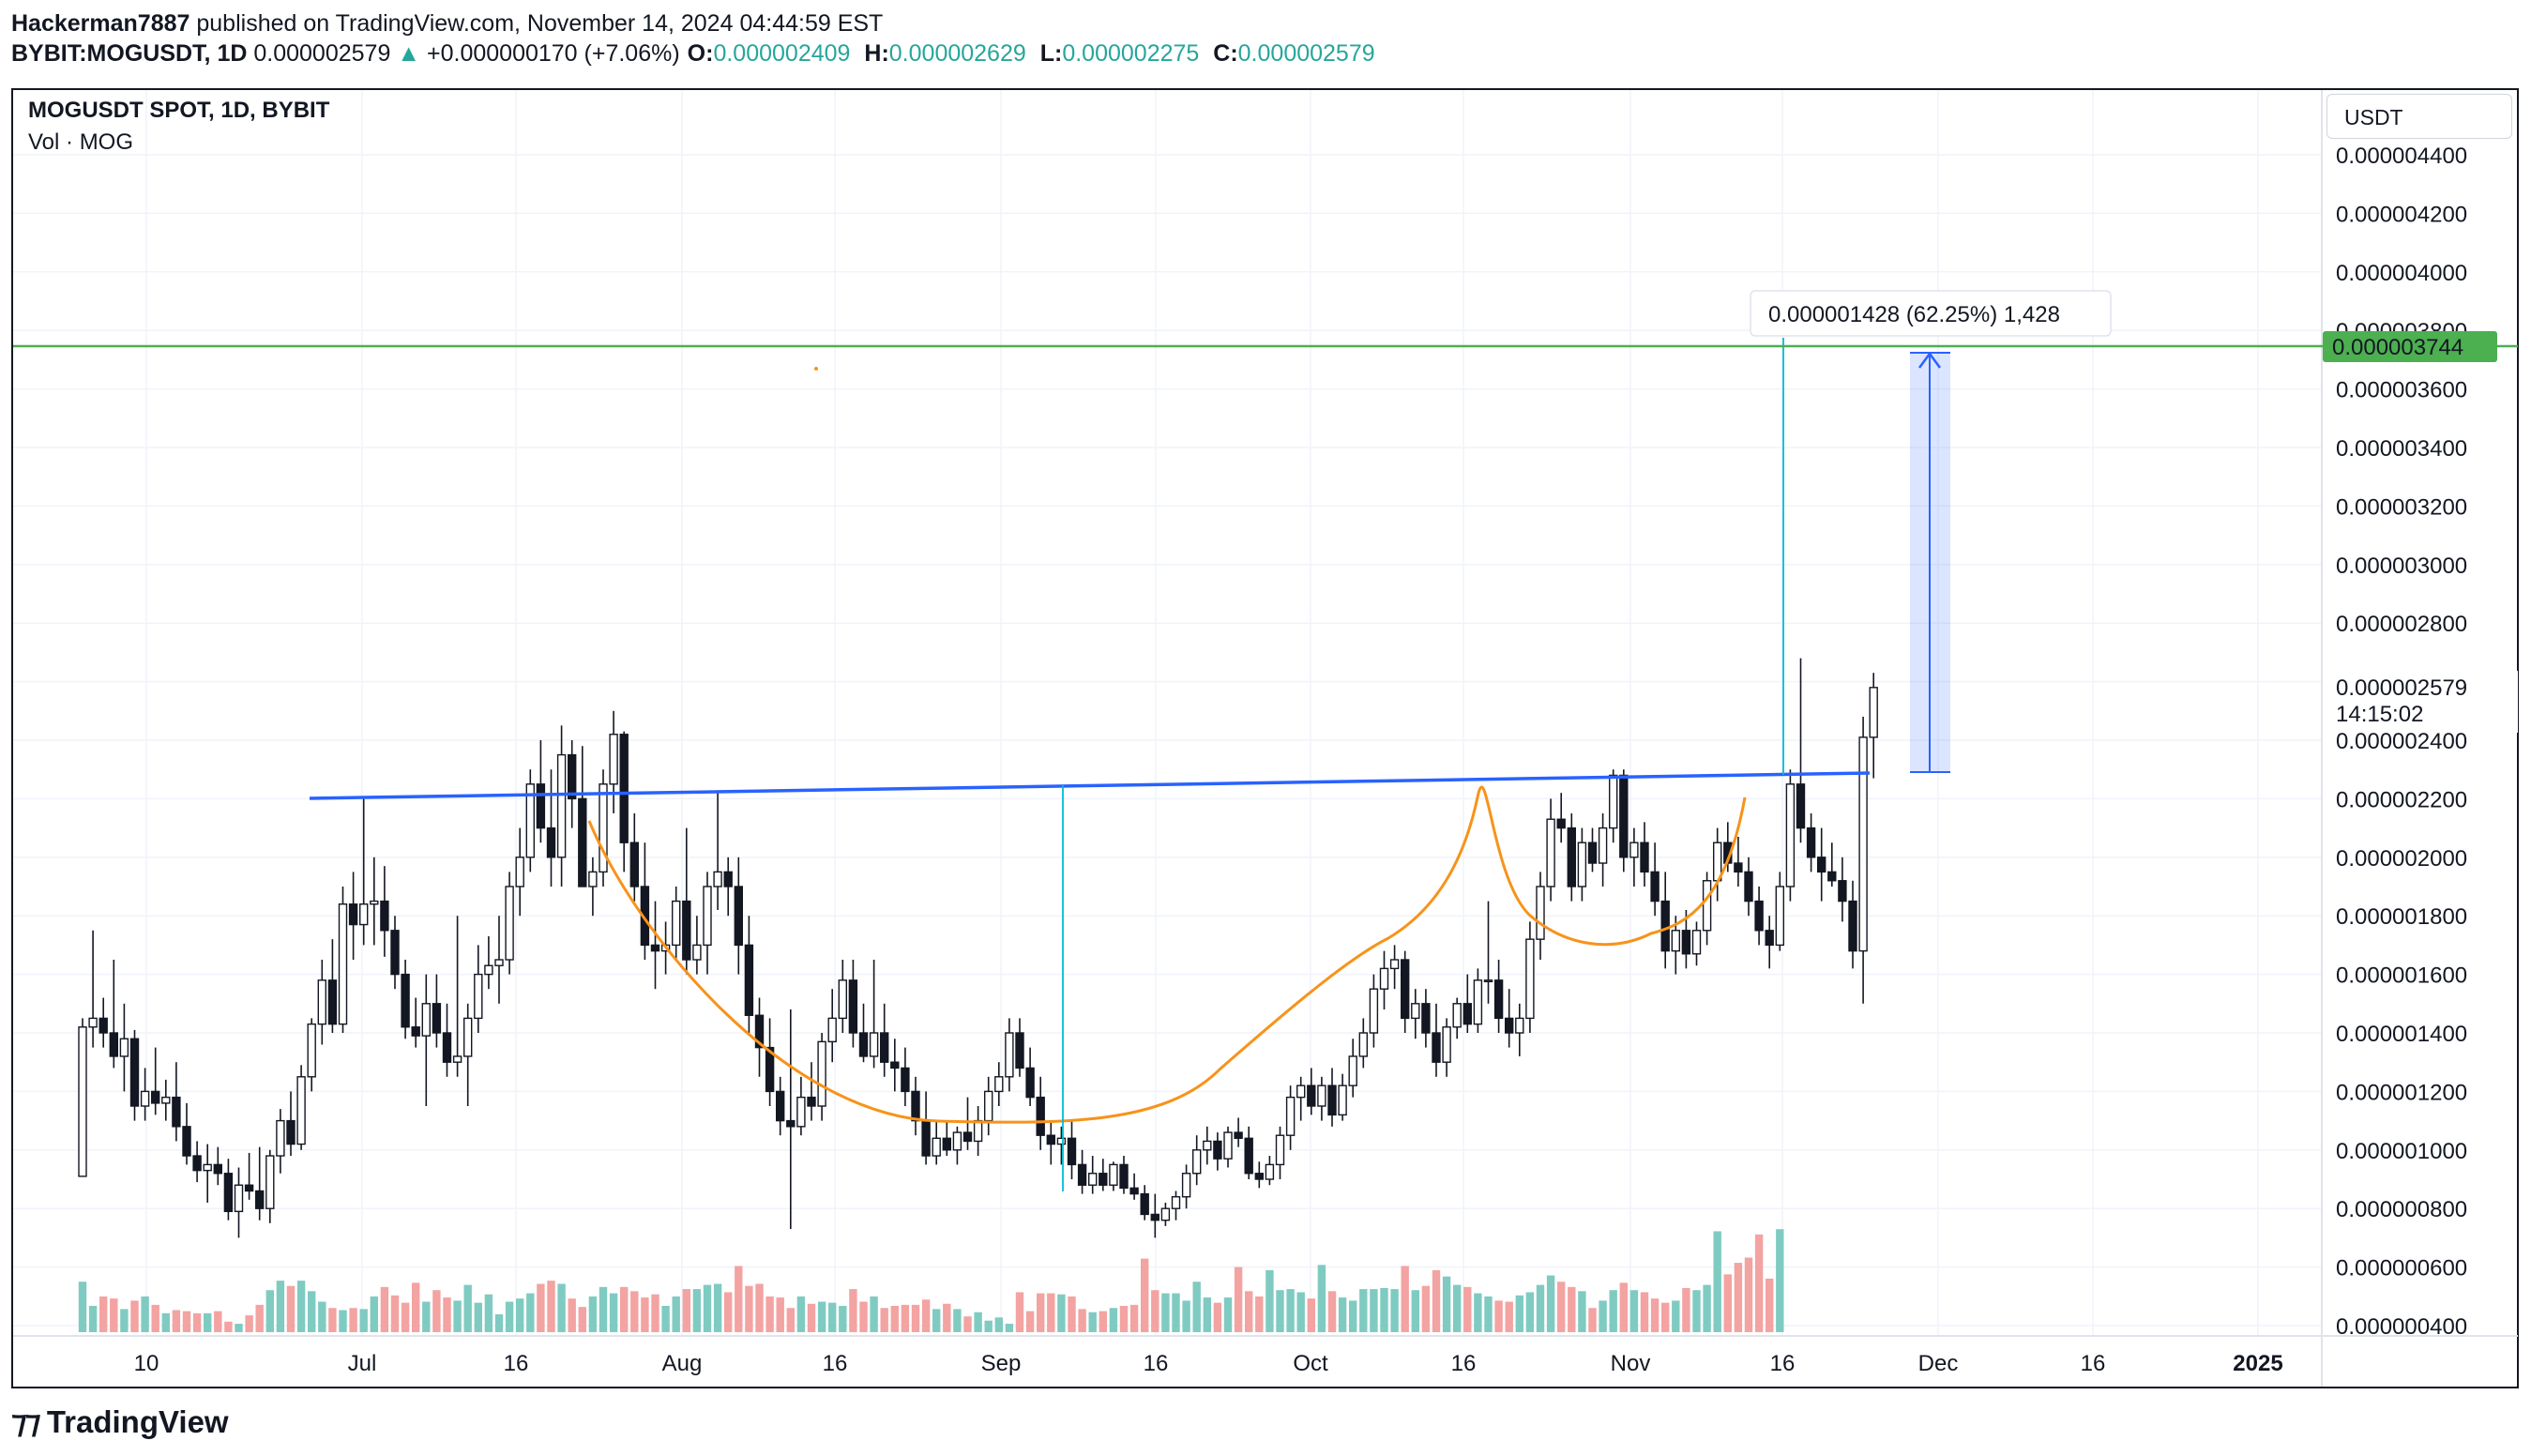 The height and width of the screenshot is (1456, 2531). What do you see at coordinates (81, 142) in the screenshot?
I see `volume-legend: Vol · MOG` at bounding box center [81, 142].